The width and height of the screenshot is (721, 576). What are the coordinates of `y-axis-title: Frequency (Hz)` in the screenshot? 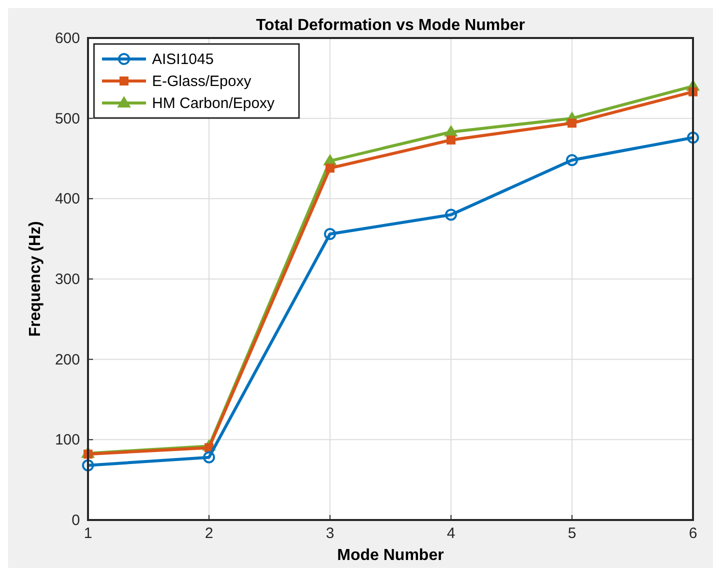 It's located at (35, 279).